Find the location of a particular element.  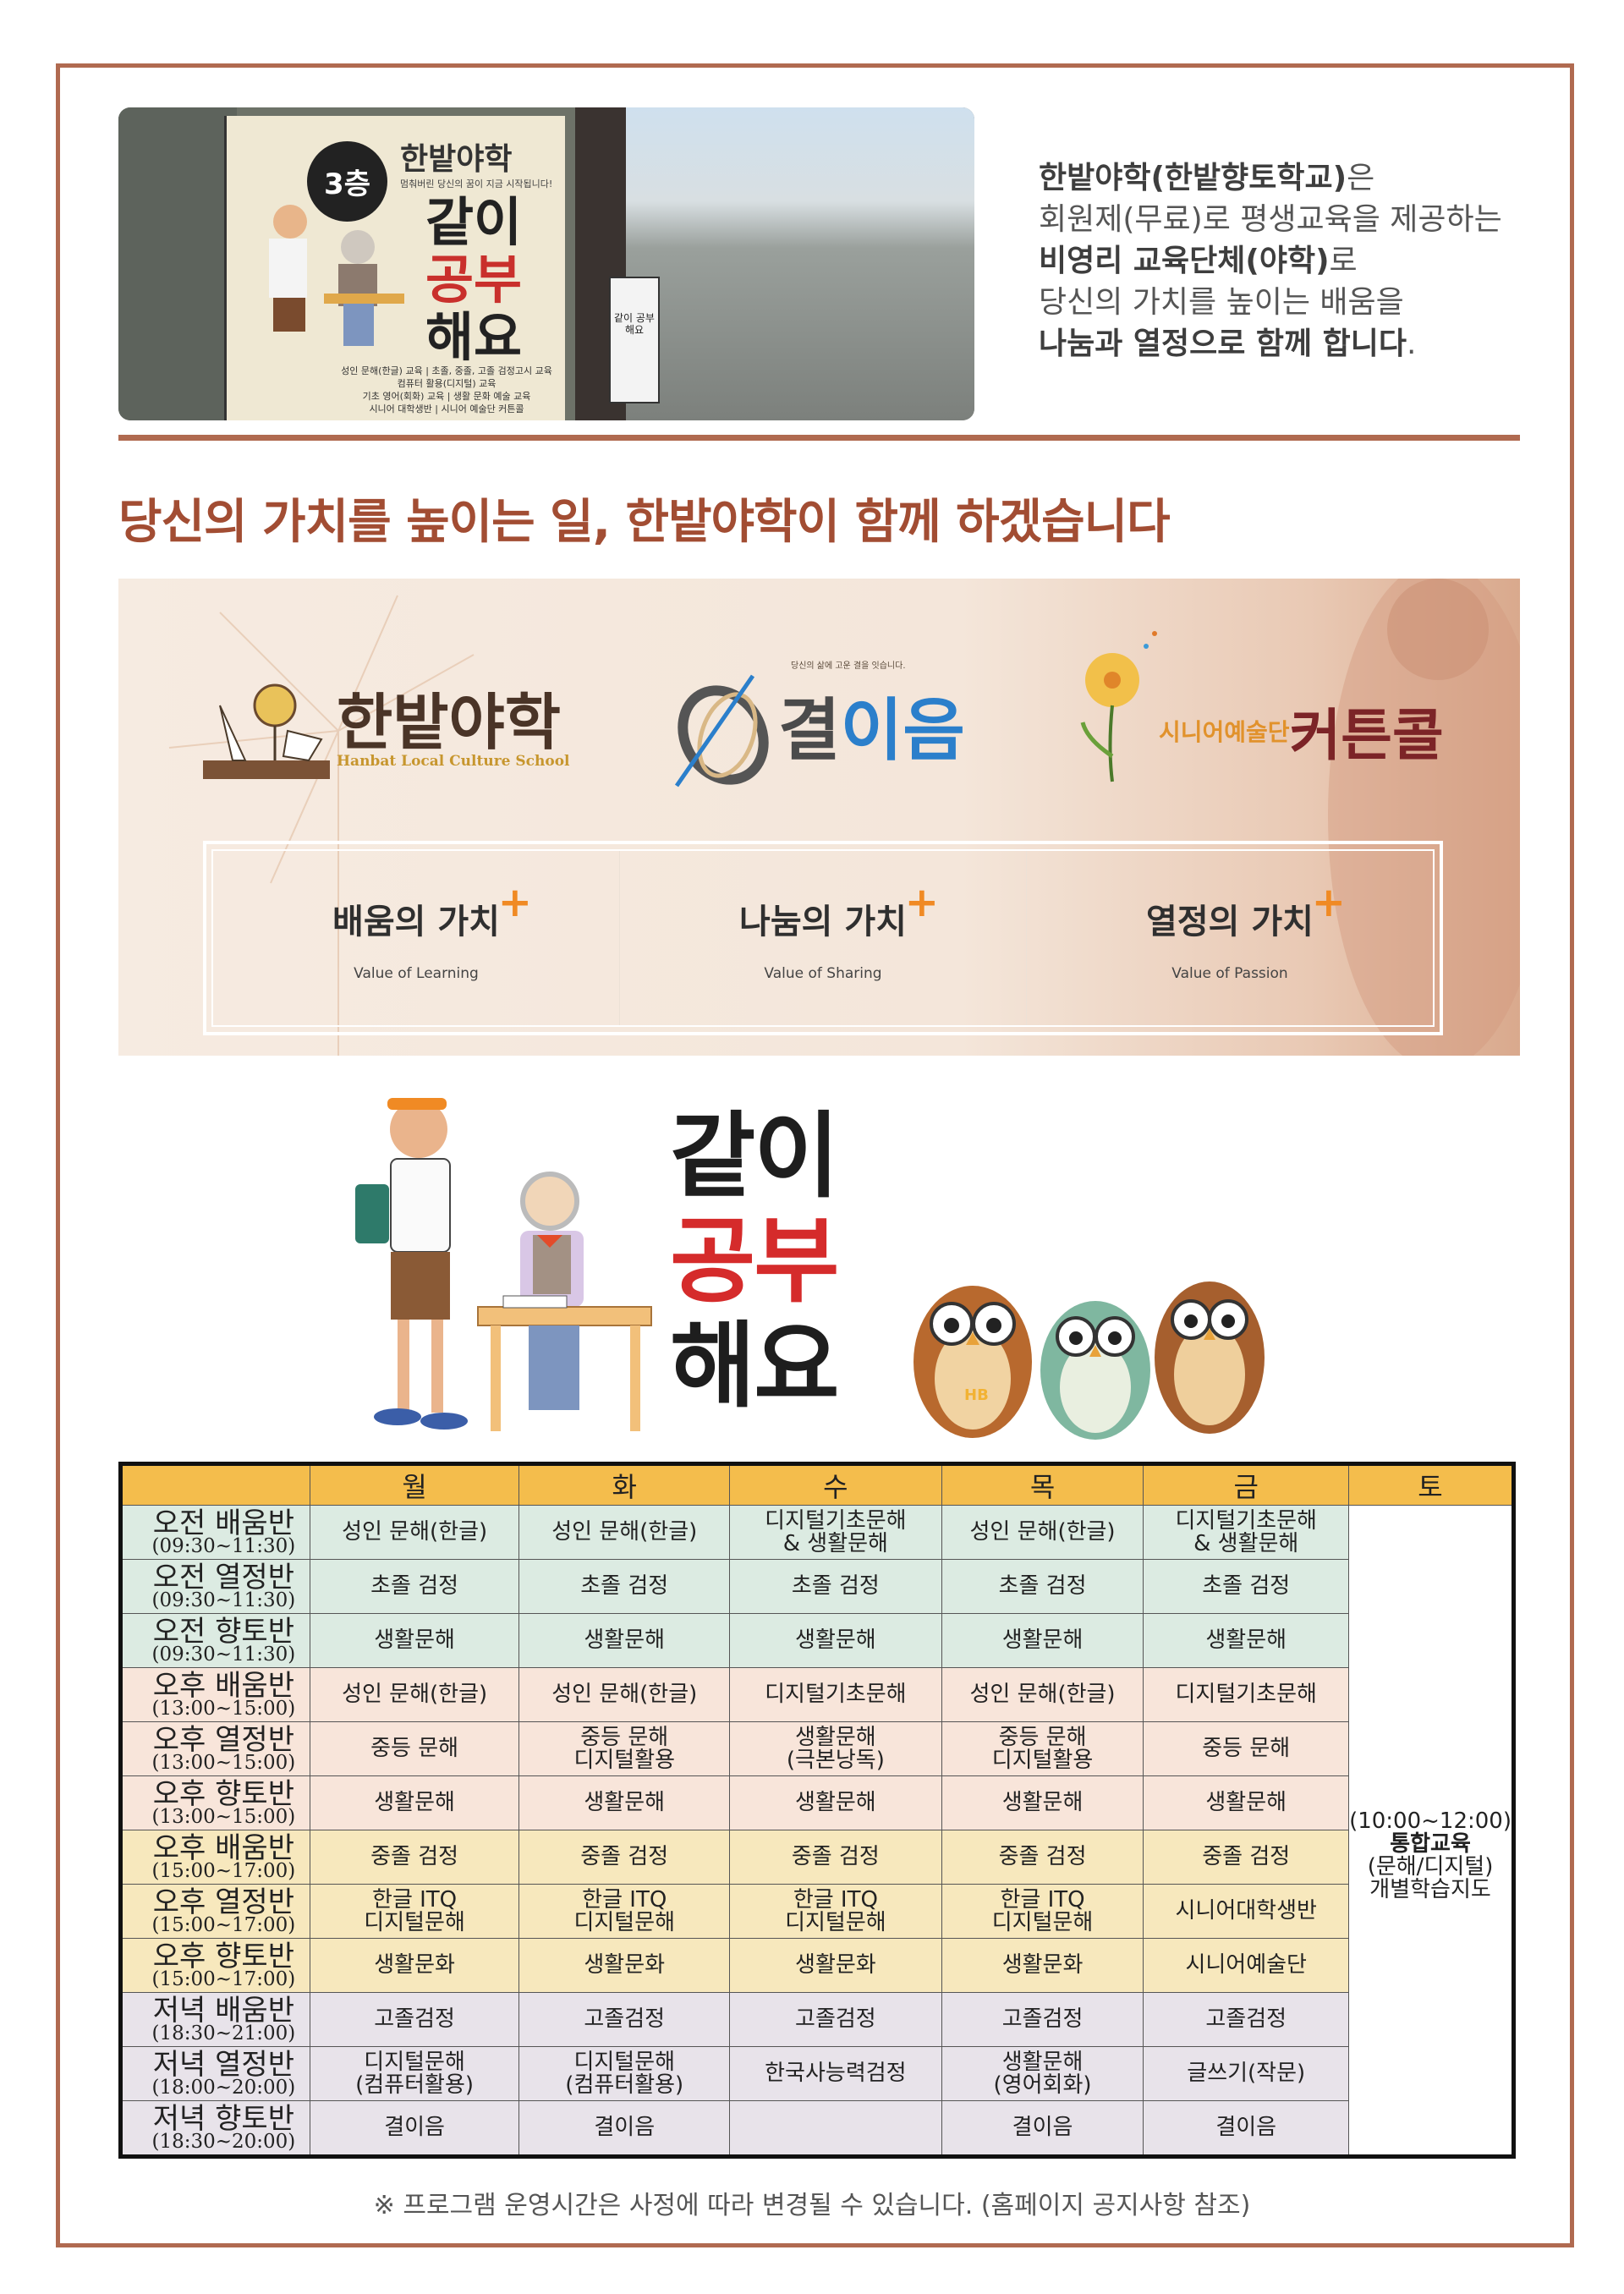

curtain-call-title: 커튼콜 is located at coordinates (1367, 735).